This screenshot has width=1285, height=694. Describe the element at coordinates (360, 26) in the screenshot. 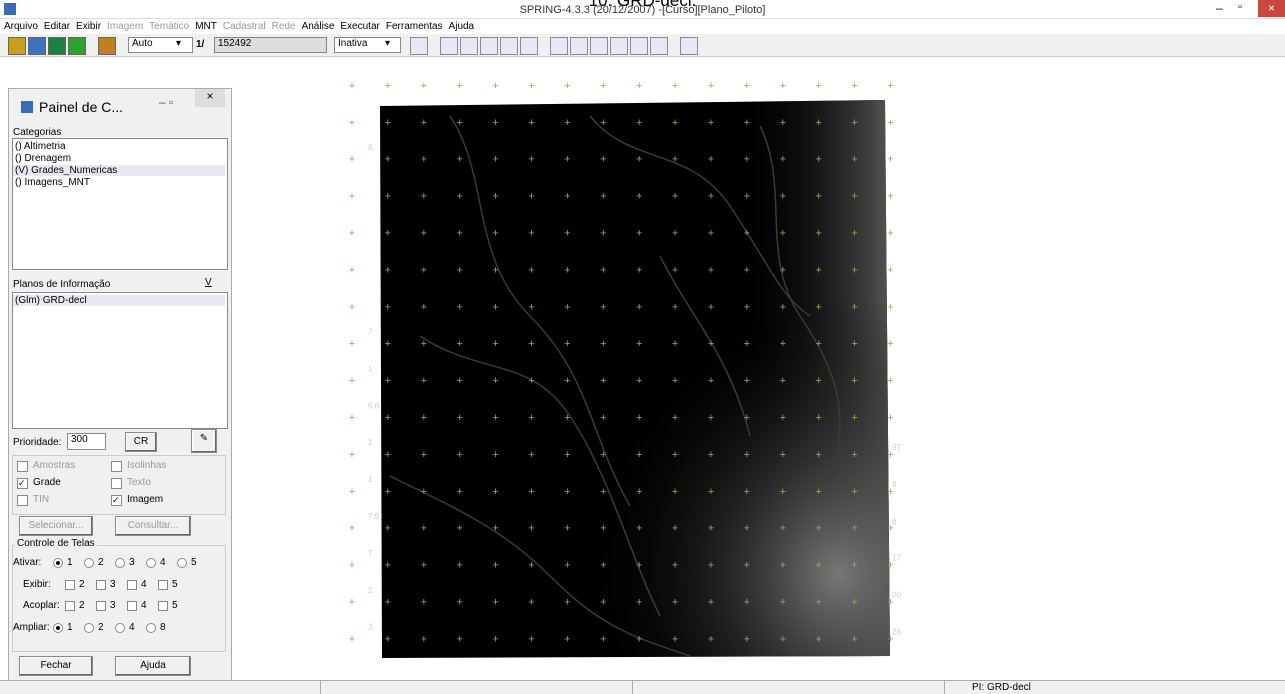

I see `menu-item: Executar` at that location.